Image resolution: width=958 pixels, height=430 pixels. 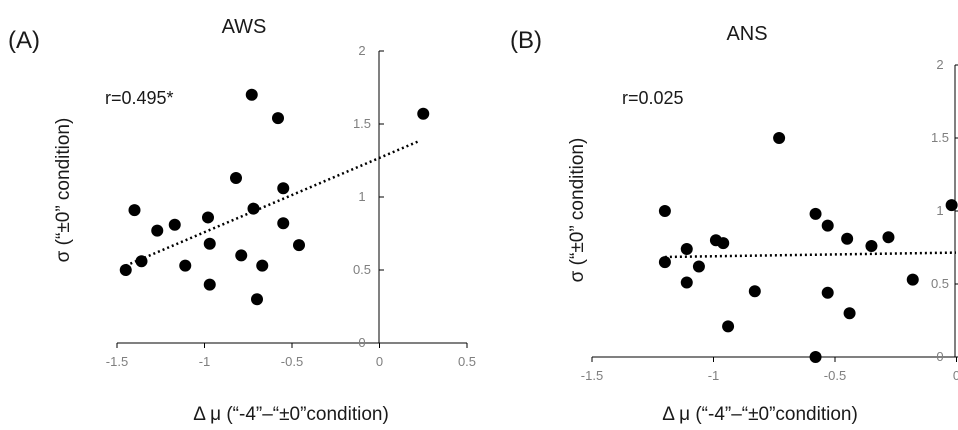 What do you see at coordinates (939, 210) in the screenshot?
I see `panel-b-y-tick-label: 1` at bounding box center [939, 210].